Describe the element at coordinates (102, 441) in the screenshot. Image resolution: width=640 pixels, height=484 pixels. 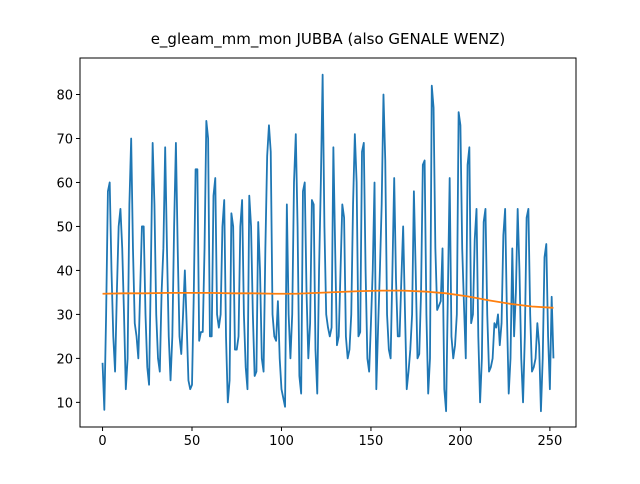
I see `x-tick-label: 0` at that location.